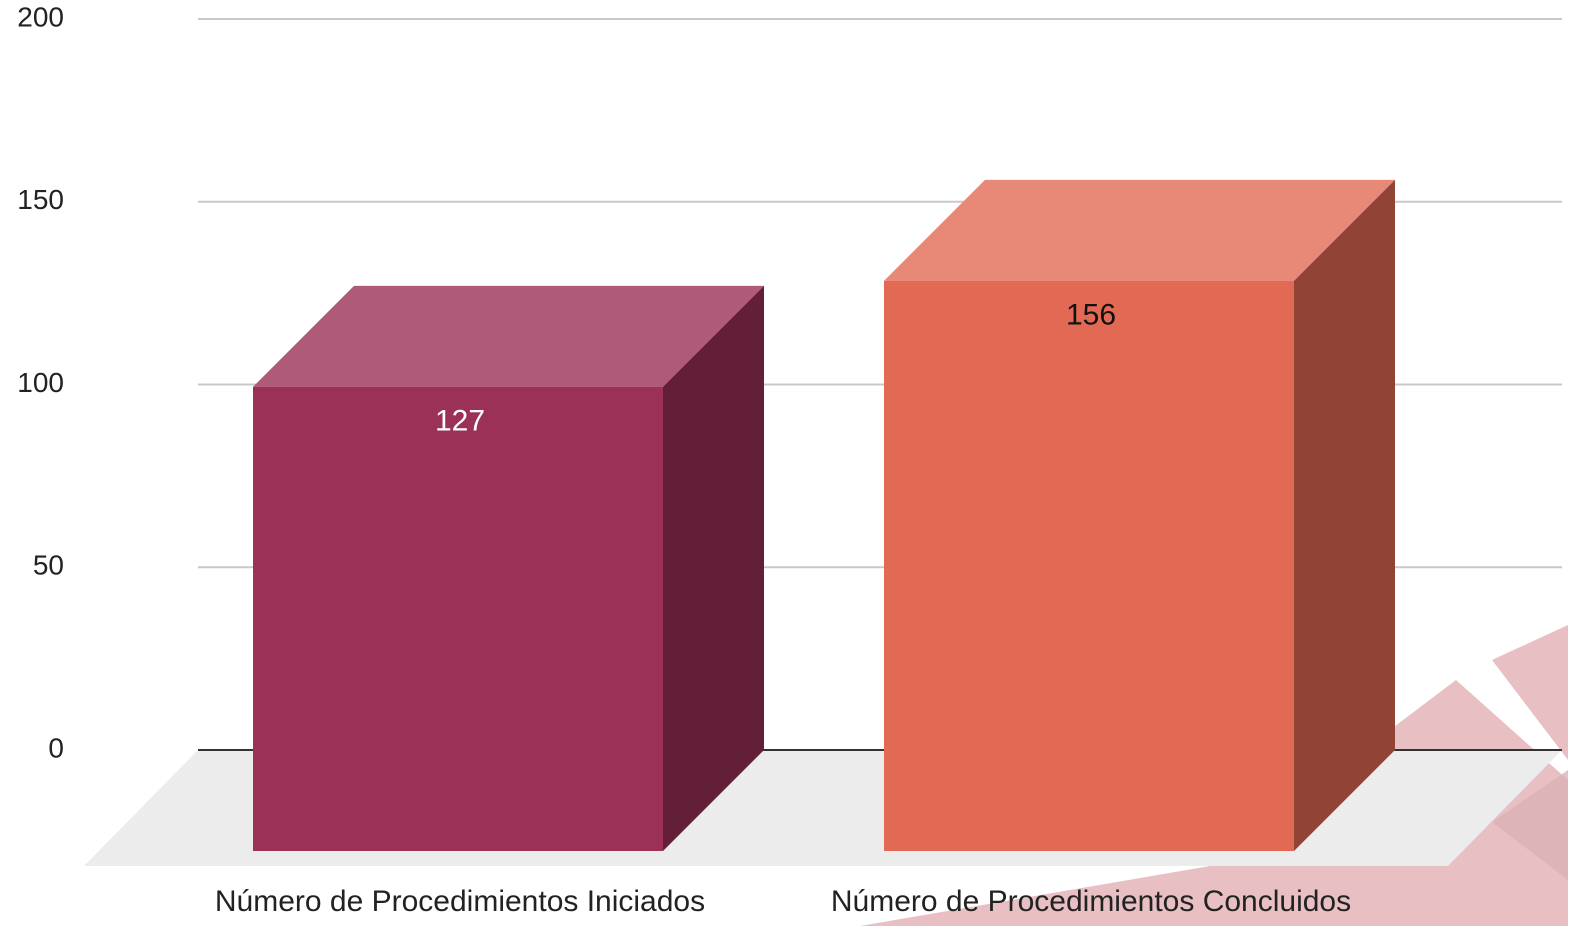  I want to click on x-tick-label: Número de Procedimientos Concluidos, so click(1091, 901).